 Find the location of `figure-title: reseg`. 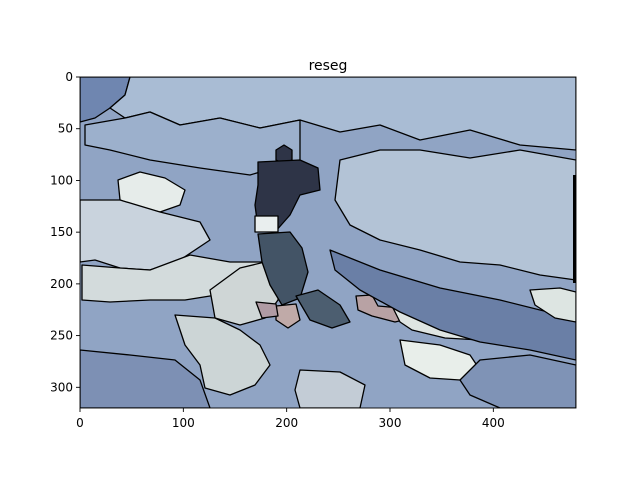

figure-title: reseg is located at coordinates (328, 66).